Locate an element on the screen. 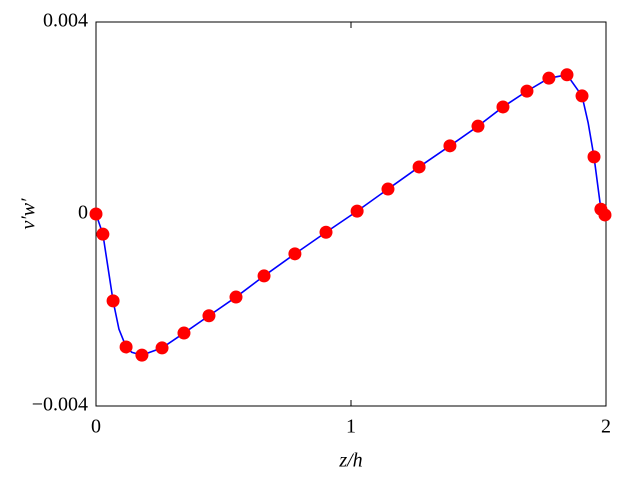 This screenshot has height=479, width=639. y-axis-label: v′w′ is located at coordinates (29, 214).